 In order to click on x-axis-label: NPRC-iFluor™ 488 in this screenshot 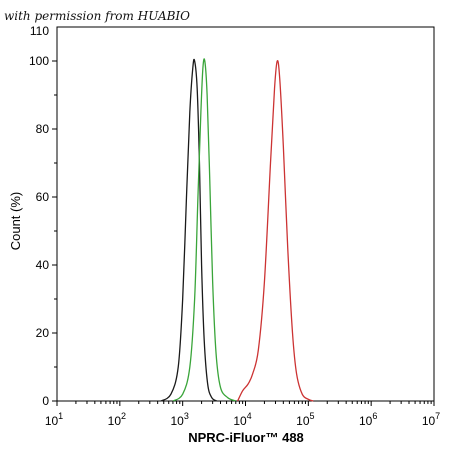, I will do `click(246, 437)`.